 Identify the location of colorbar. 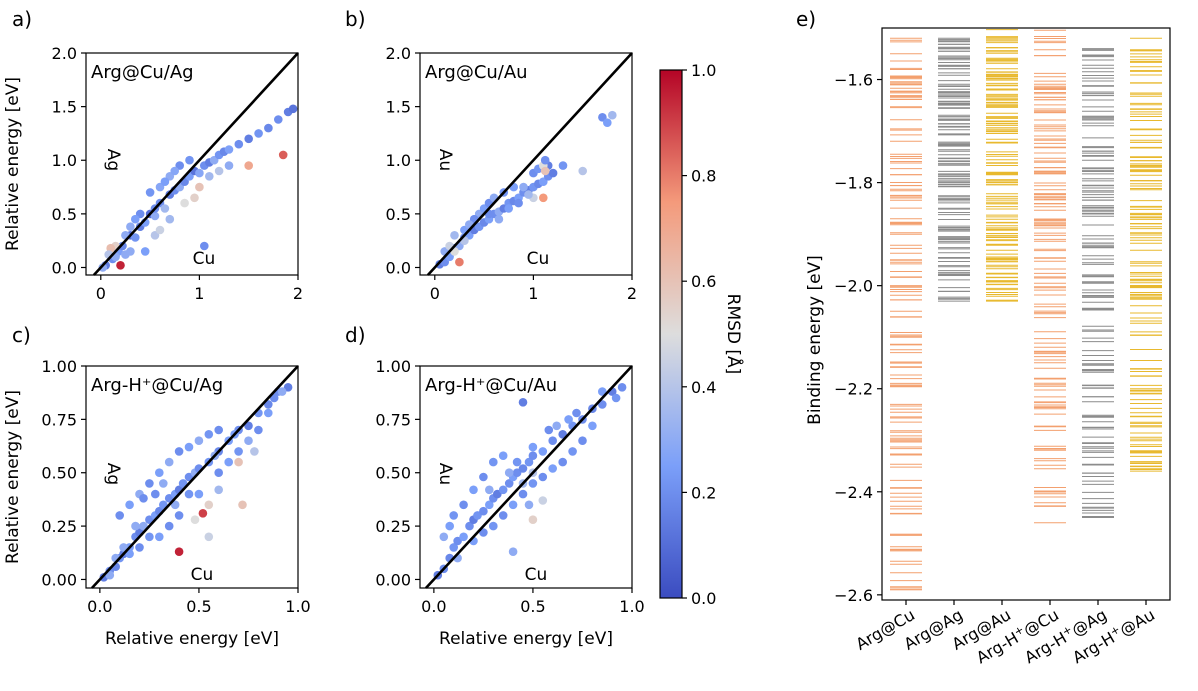
(671, 334).